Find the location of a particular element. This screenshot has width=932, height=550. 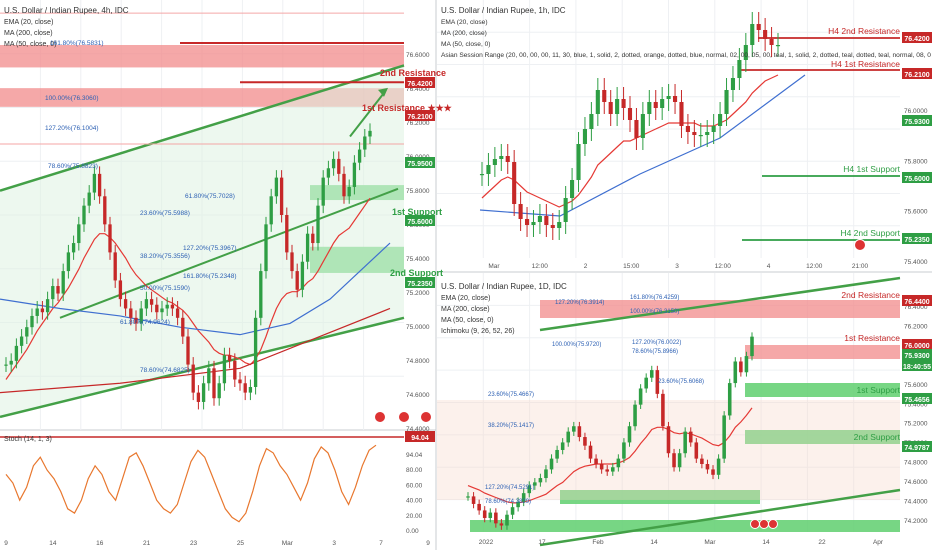

axis-tick-label: 20.00 is located at coordinates (414, 516).